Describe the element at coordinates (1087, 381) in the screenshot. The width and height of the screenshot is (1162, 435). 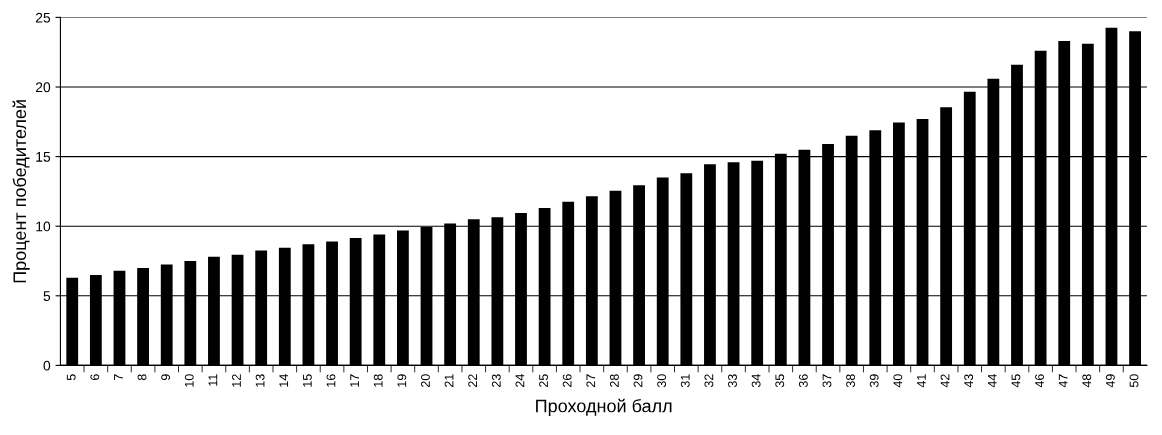
I see `x-tick-label: 48` at that location.